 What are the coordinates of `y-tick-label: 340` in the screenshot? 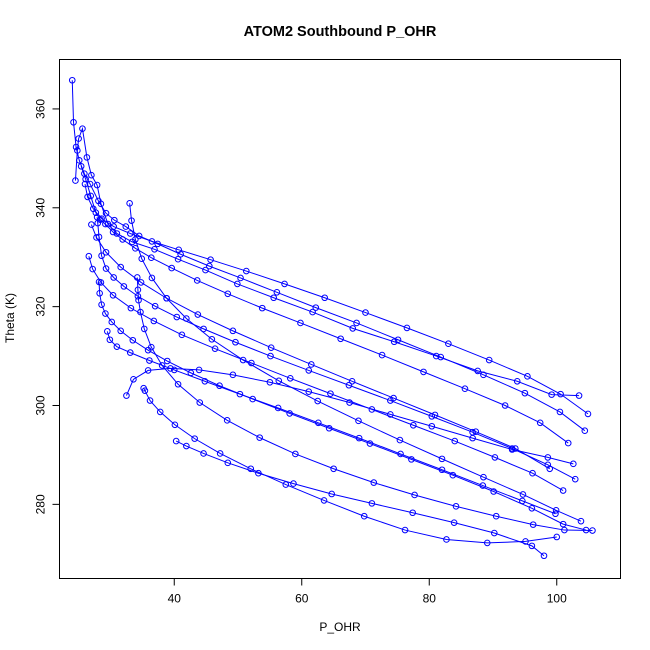 It's located at (41, 207).